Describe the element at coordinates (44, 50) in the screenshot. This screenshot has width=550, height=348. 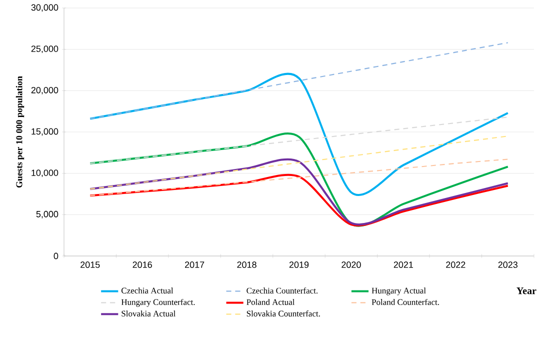
I see `y-tick-label: 25,000` at that location.